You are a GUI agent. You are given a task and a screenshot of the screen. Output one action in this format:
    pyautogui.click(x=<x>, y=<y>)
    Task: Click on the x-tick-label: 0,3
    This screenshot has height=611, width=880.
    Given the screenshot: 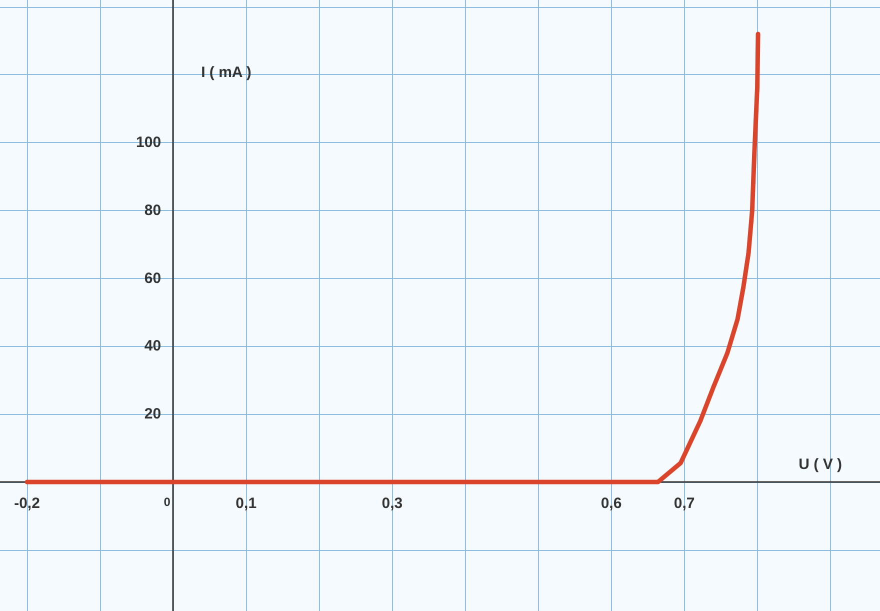 What is the action you would take?
    pyautogui.click(x=392, y=503)
    